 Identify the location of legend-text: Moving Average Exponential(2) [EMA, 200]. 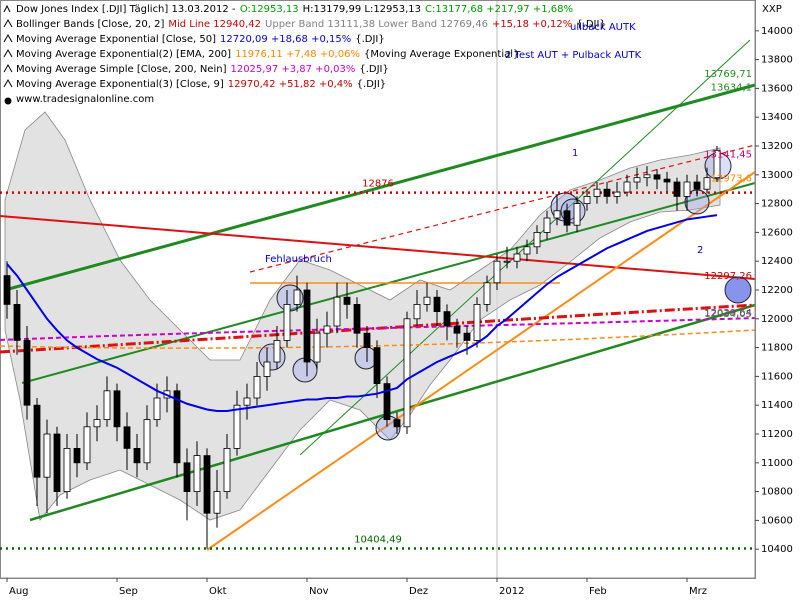
(123, 54).